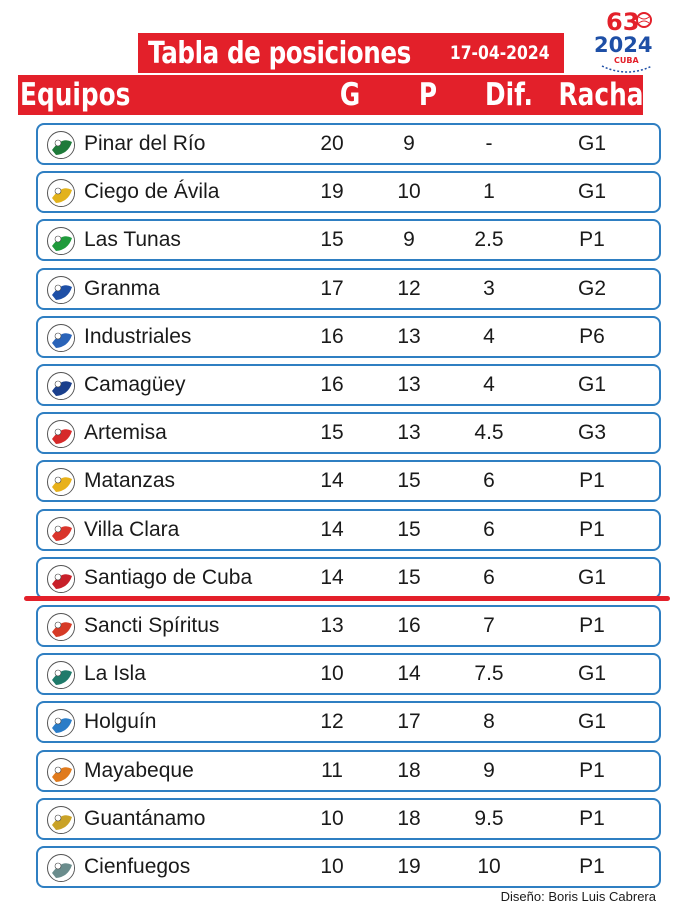  I want to click on la-isla-logo-icon, so click(61, 675).